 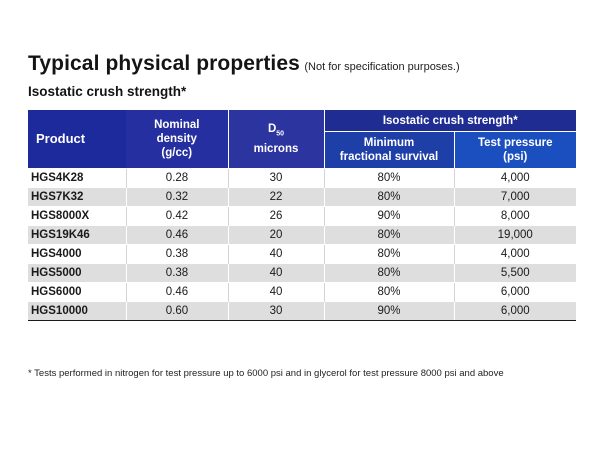 What do you see at coordinates (382, 67) in the screenshot?
I see `title-note: (Not for specification purposes.)` at bounding box center [382, 67].